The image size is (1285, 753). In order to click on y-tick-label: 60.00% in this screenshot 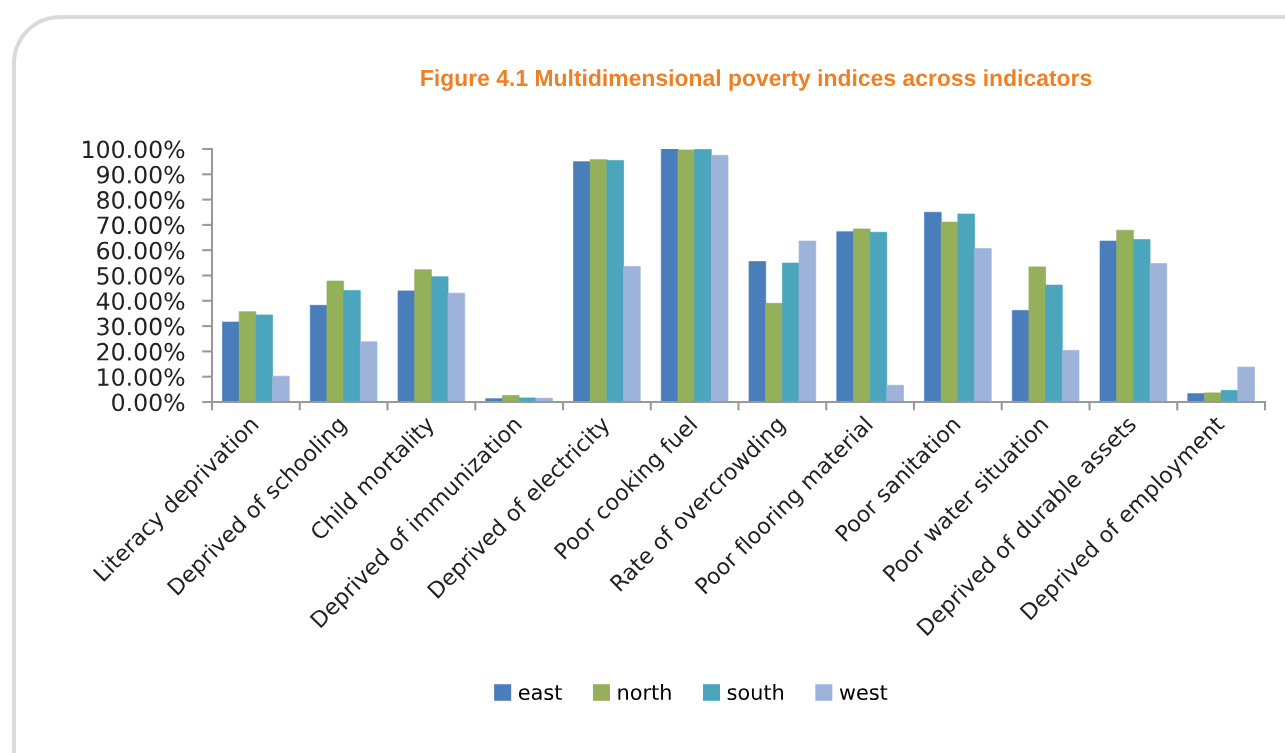, I will do `click(141, 250)`.